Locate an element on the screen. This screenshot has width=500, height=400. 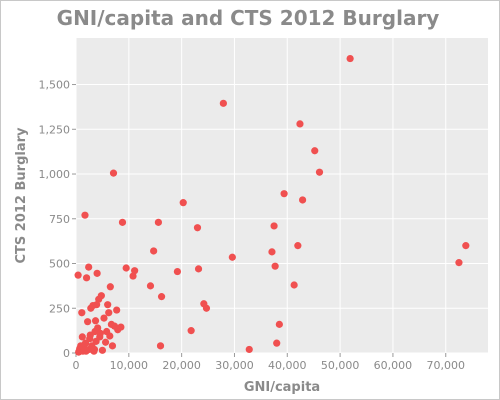
y-tick-label: 0 is located at coordinates (66, 353).